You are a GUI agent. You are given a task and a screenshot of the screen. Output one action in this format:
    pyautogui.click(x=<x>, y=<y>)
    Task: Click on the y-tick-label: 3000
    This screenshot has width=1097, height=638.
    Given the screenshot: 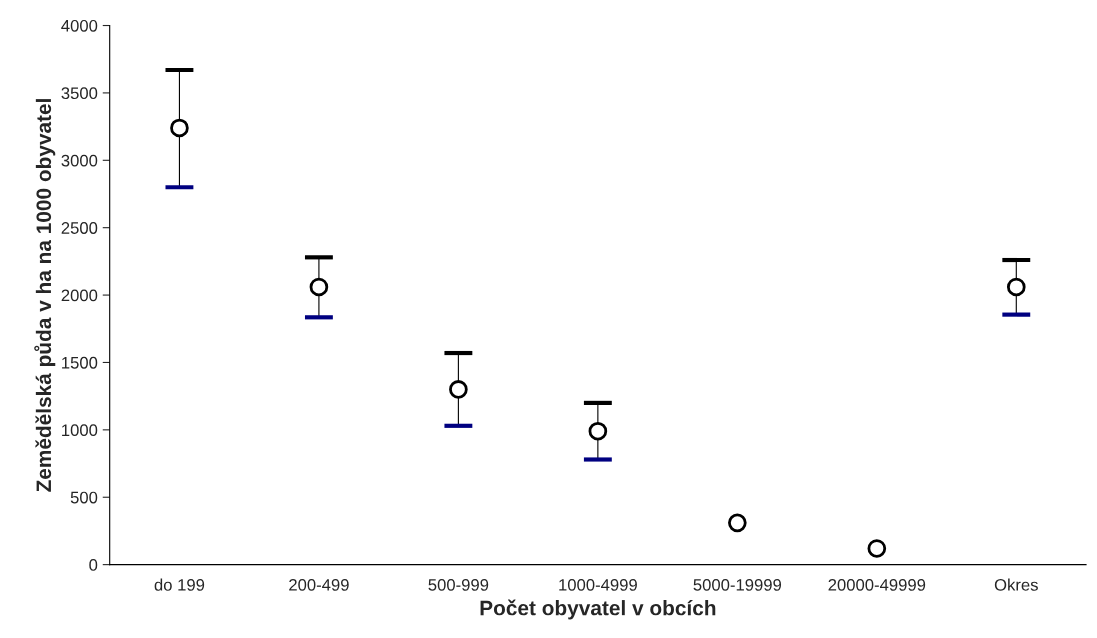 What is the action you would take?
    pyautogui.click(x=79, y=160)
    